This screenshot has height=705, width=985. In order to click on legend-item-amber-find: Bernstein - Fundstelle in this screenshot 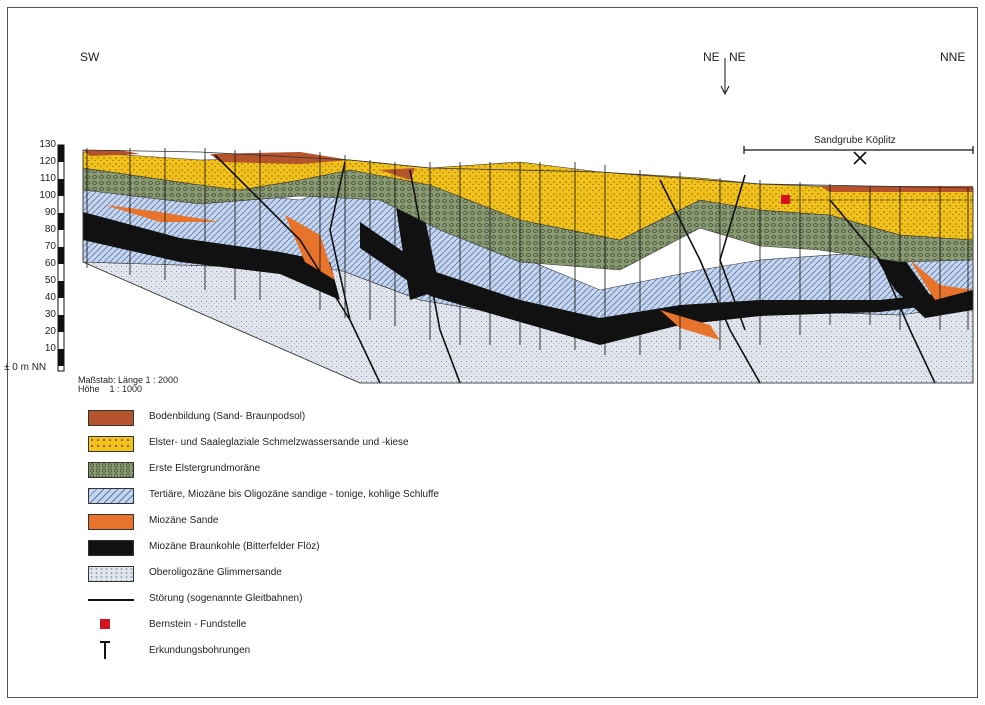, I will do `click(388, 627)`.